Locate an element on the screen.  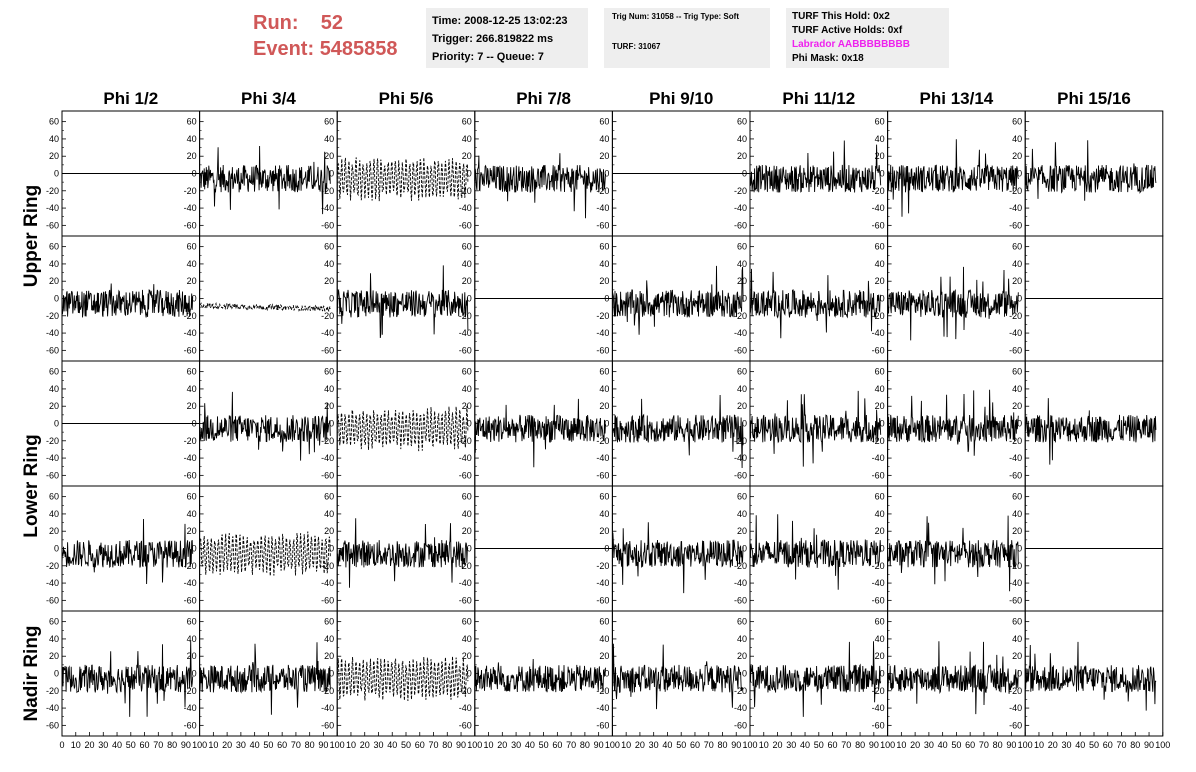
x-tick-label: 80 is located at coordinates (310, 745).